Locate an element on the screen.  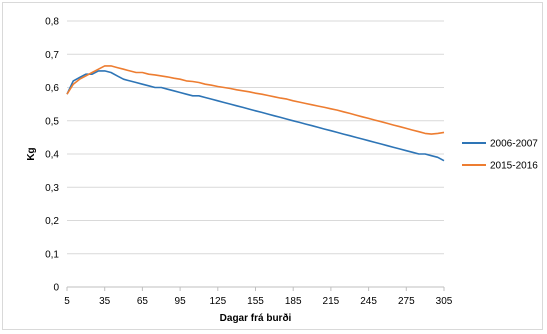
y-tick-label: 0,4 is located at coordinates (52, 155).